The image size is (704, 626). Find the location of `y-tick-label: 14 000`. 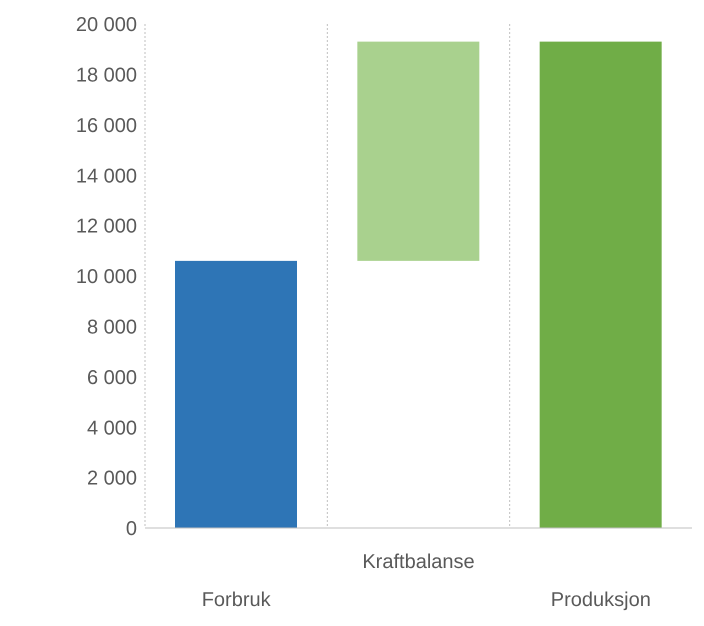

y-tick-label: 14 000 is located at coordinates (106, 176).